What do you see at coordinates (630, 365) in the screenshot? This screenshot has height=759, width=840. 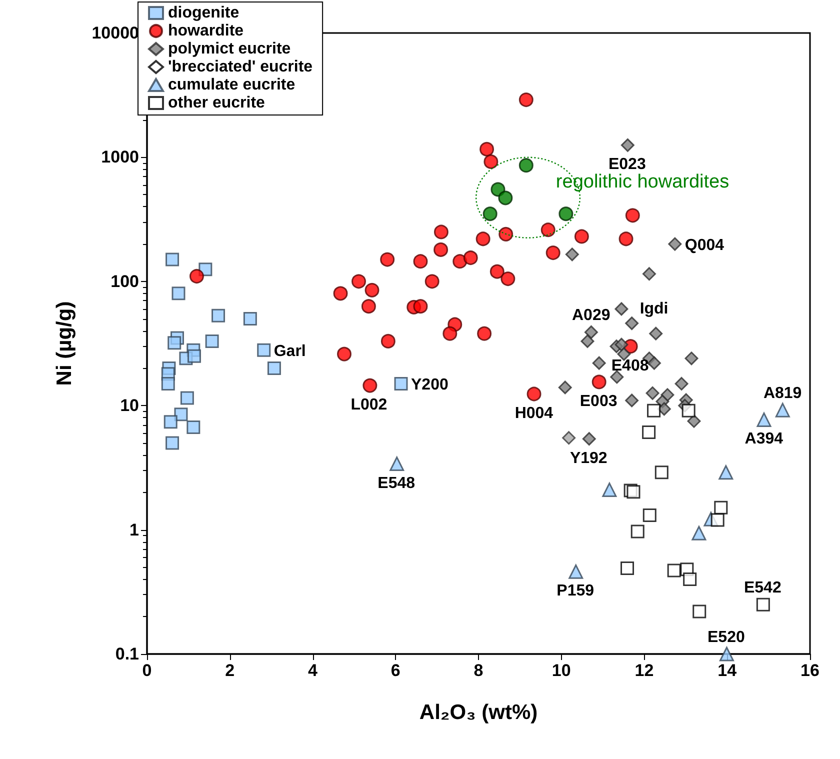 I see `annotation: E408` at bounding box center [630, 365].